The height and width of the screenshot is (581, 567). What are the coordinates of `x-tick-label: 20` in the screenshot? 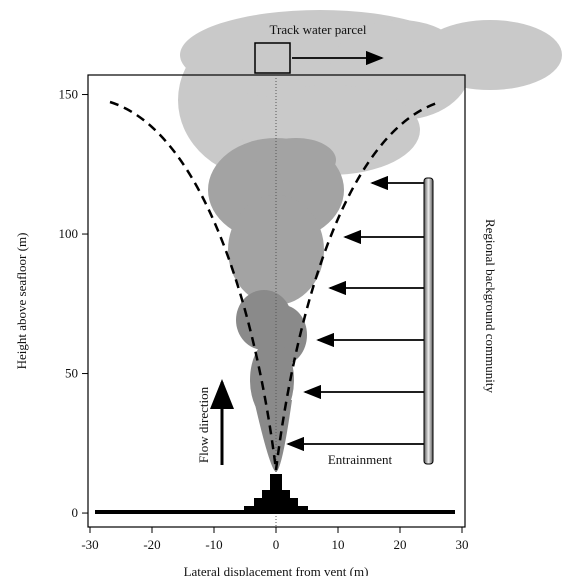 It's located at (400, 544).